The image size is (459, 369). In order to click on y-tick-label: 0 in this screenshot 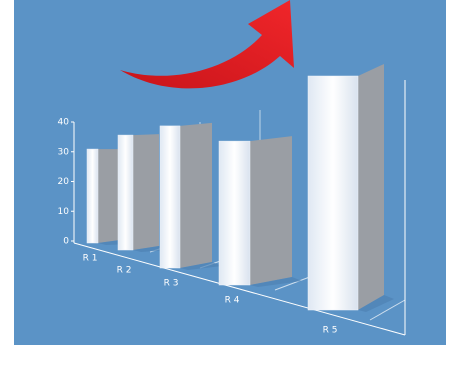, I will do `click(66, 242)`.